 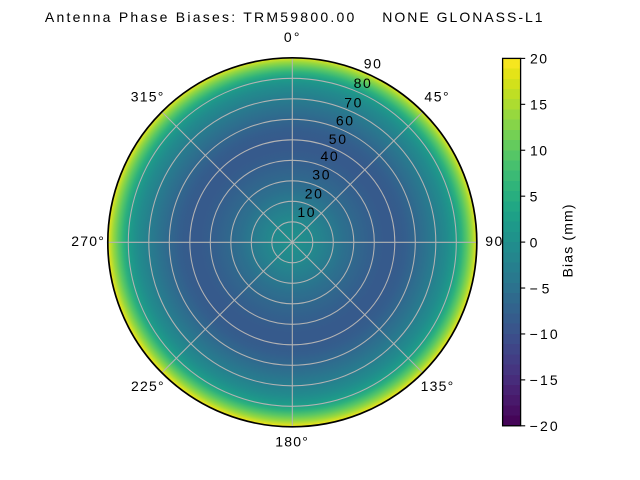 What do you see at coordinates (538, 105) in the screenshot?
I see `svg-text: 15` at bounding box center [538, 105].